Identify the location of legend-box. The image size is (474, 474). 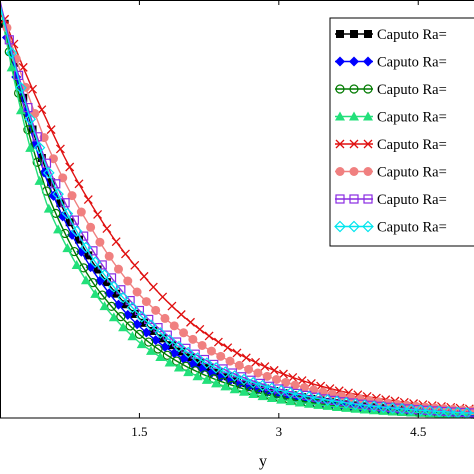
(401, 132).